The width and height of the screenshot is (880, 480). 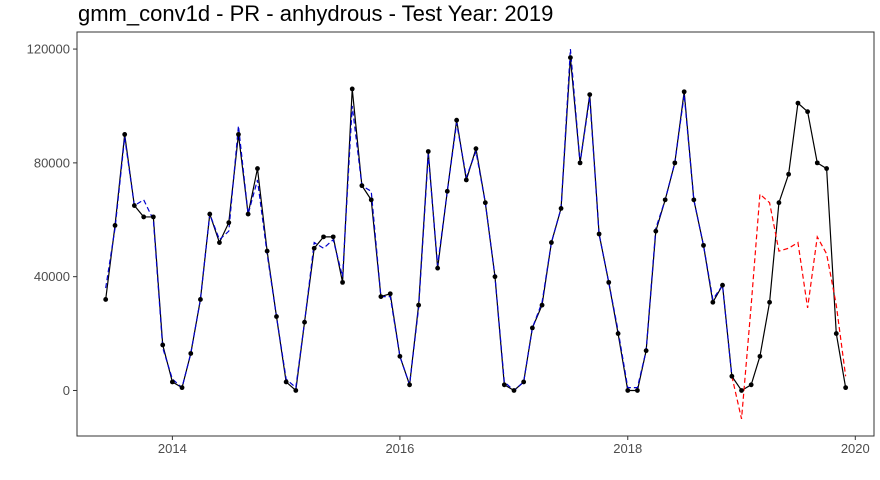 I want to click on x-tick-label: 2016, so click(x=399, y=448).